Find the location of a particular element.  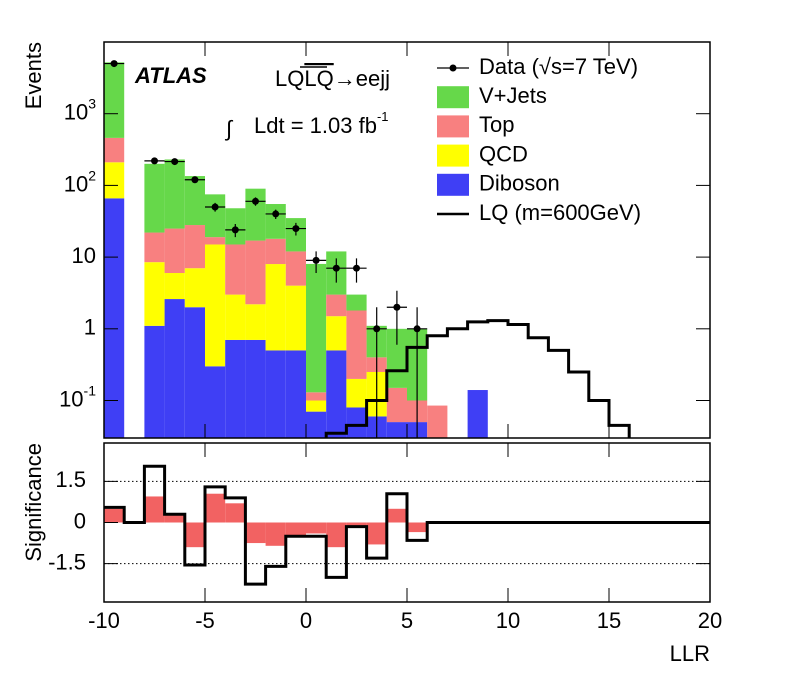

y-tick-label: 10² is located at coordinates (80, 181).